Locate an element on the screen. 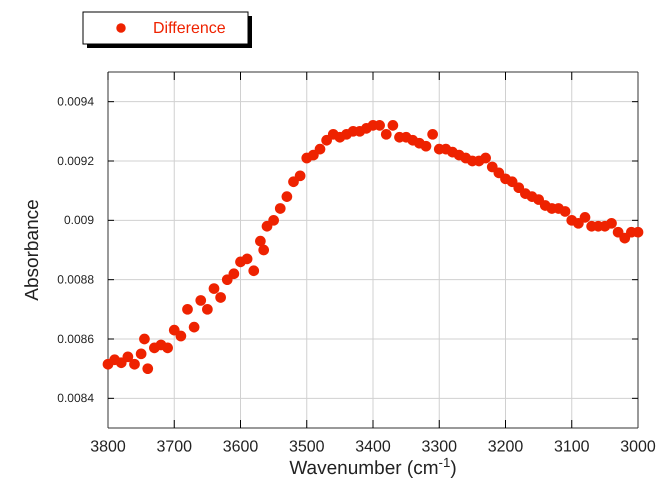  x-axis-title: Wavenumber (cm$^{-1}$) is located at coordinates (373, 466).